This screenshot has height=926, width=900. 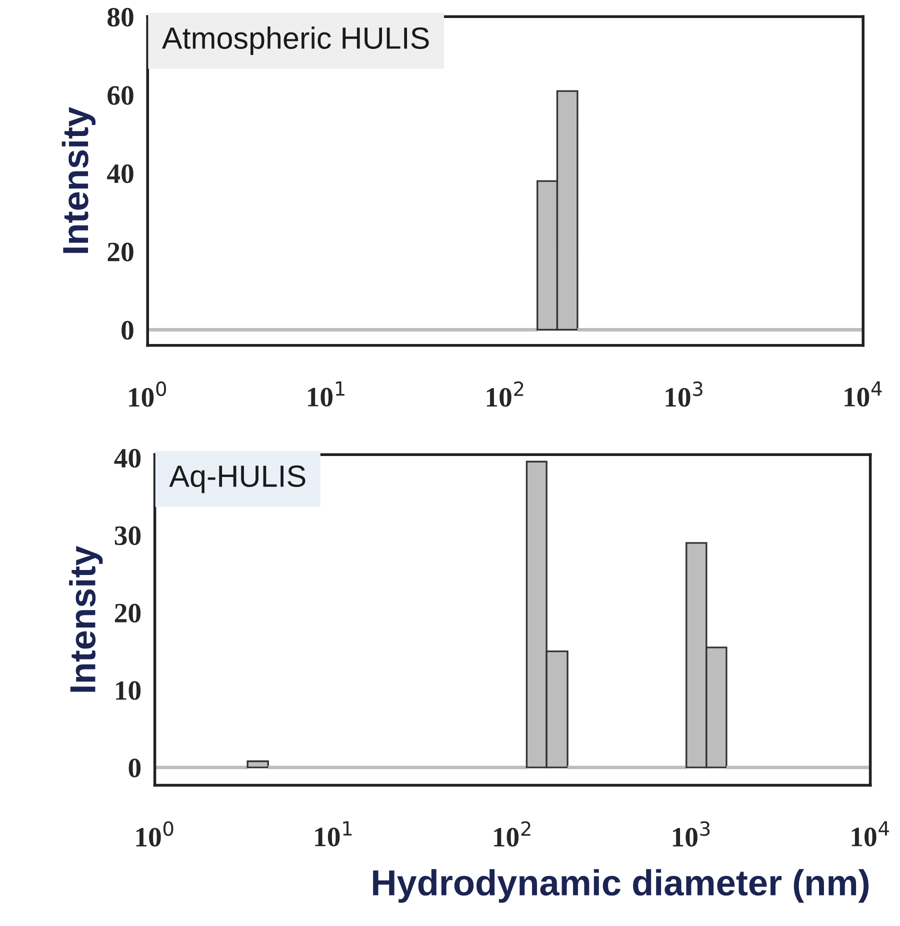 What do you see at coordinates (128, 690) in the screenshot?
I see `y-tick-label: 10` at bounding box center [128, 690].